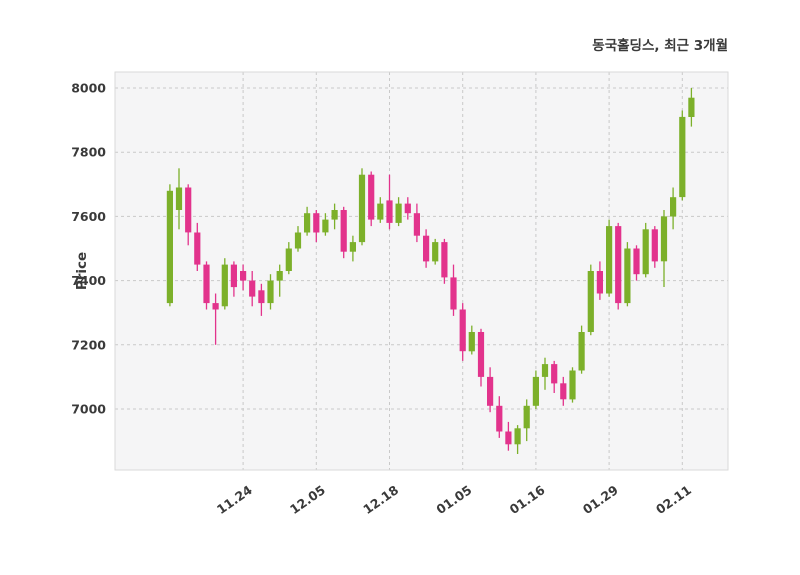 The height and width of the screenshot is (575, 800). Describe the element at coordinates (88, 344) in the screenshot. I see `y-tick-label: 7200` at that location.